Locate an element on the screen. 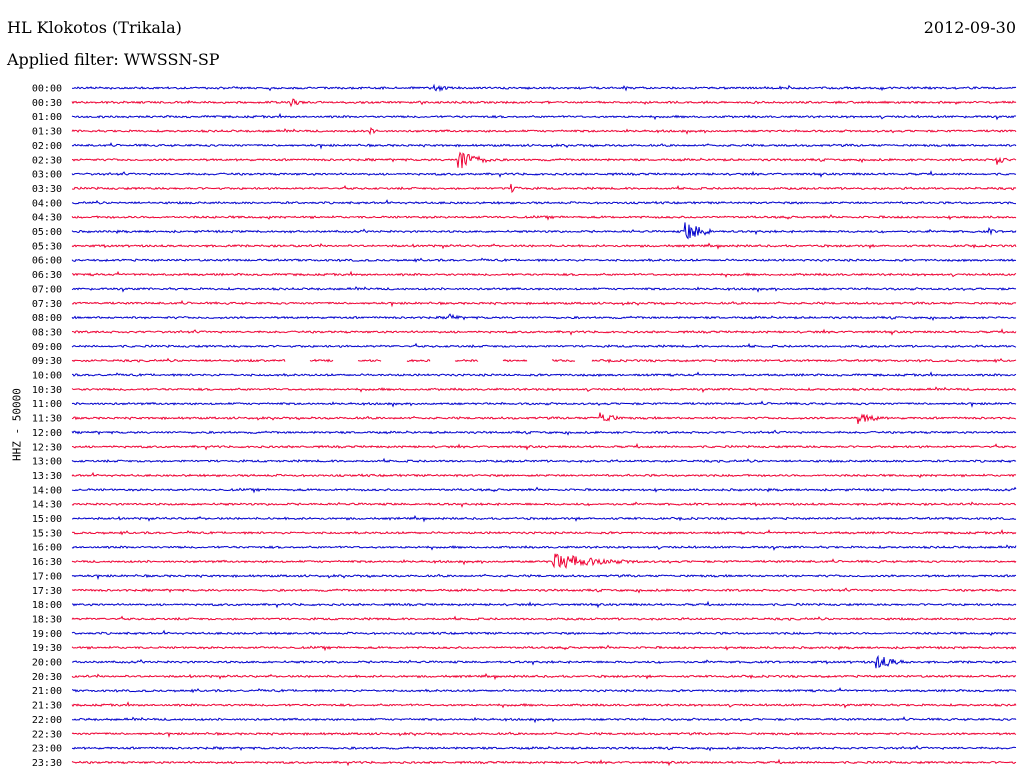  row-time-label: 18:00 is located at coordinates (47, 605).